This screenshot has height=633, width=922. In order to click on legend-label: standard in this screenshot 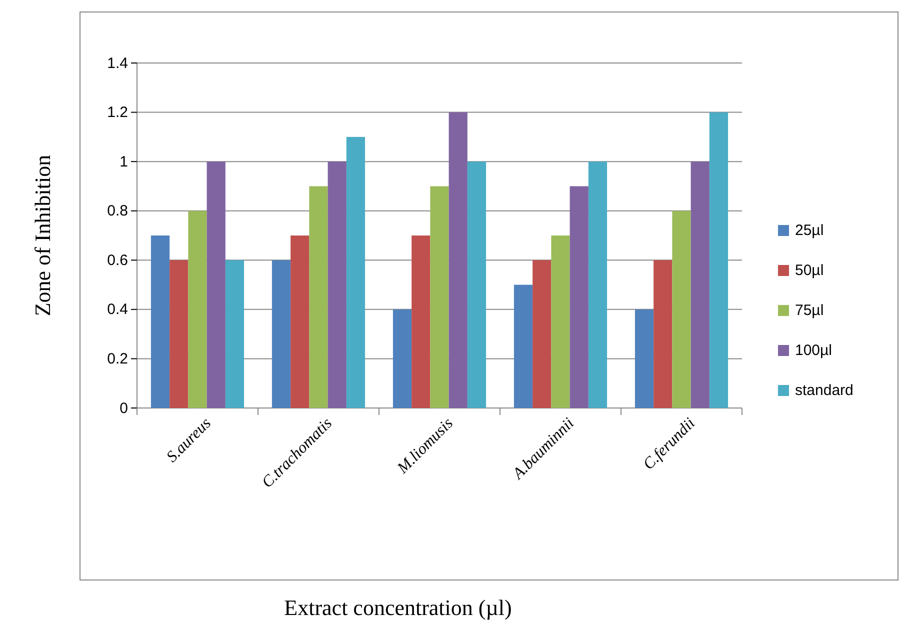, I will do `click(824, 390)`.